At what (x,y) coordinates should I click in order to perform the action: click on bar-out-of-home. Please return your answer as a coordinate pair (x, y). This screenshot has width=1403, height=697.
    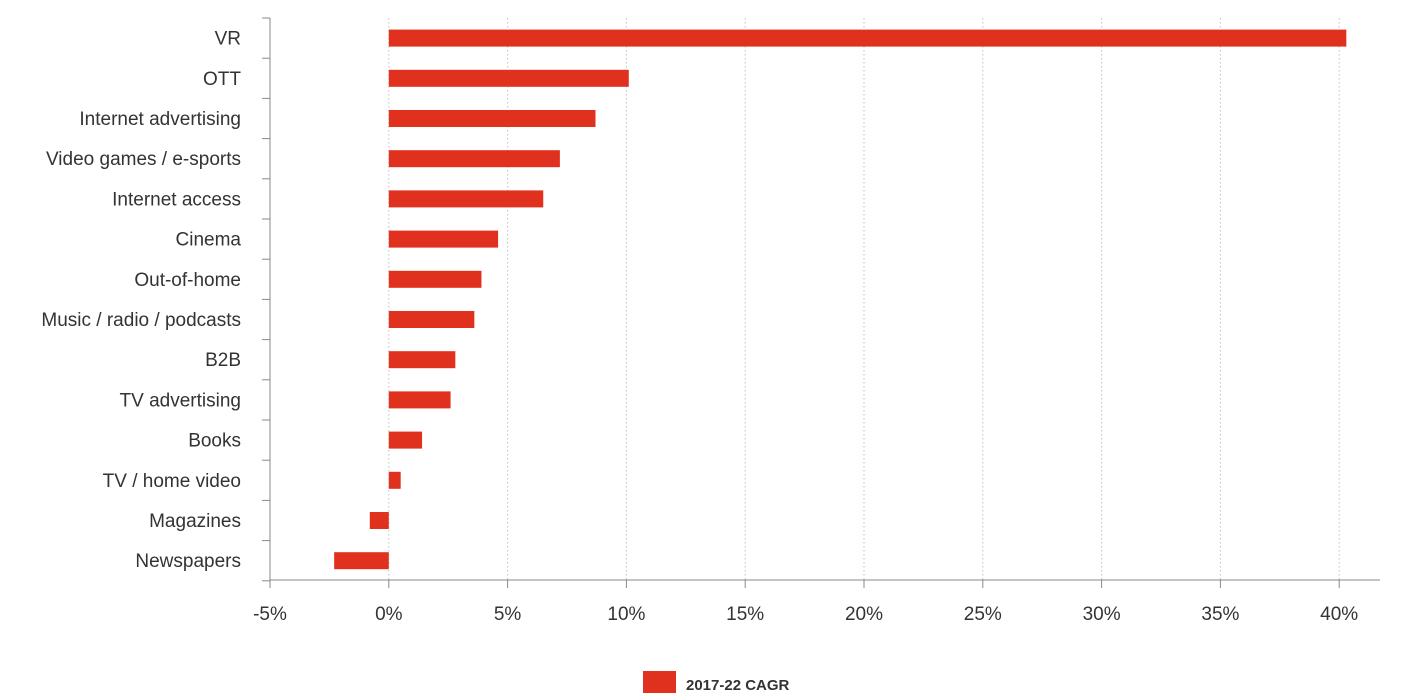
    Looking at the image, I should click on (435, 279).